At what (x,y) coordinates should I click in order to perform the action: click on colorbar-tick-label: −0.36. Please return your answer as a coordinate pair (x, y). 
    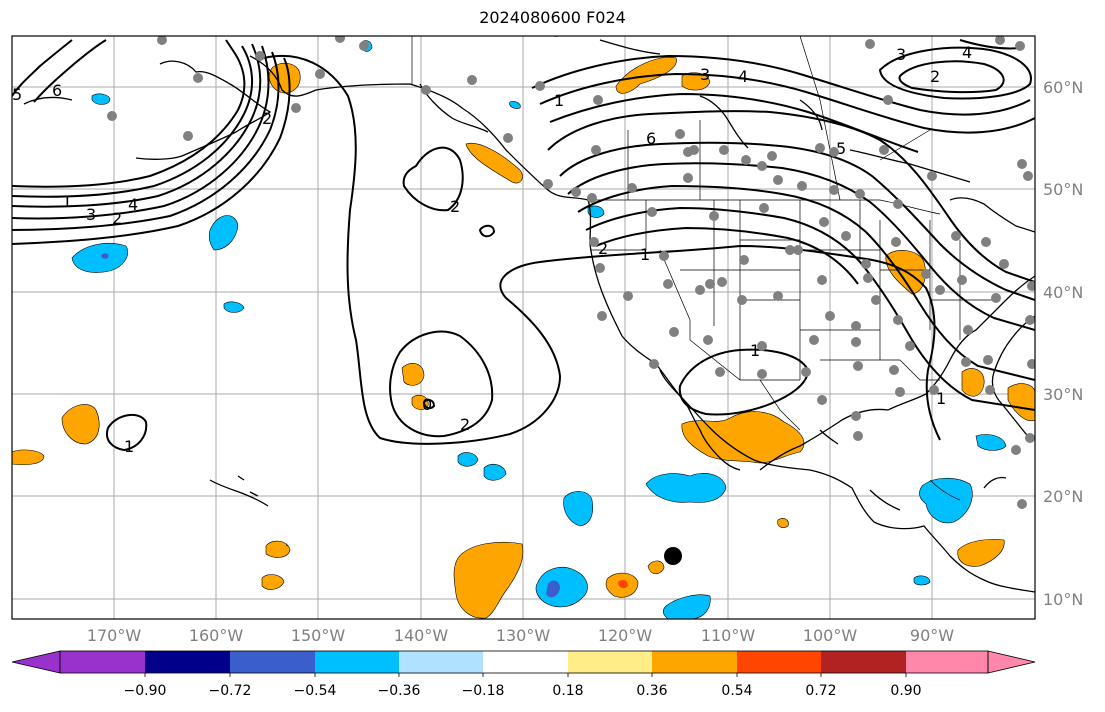
    Looking at the image, I should click on (399, 691).